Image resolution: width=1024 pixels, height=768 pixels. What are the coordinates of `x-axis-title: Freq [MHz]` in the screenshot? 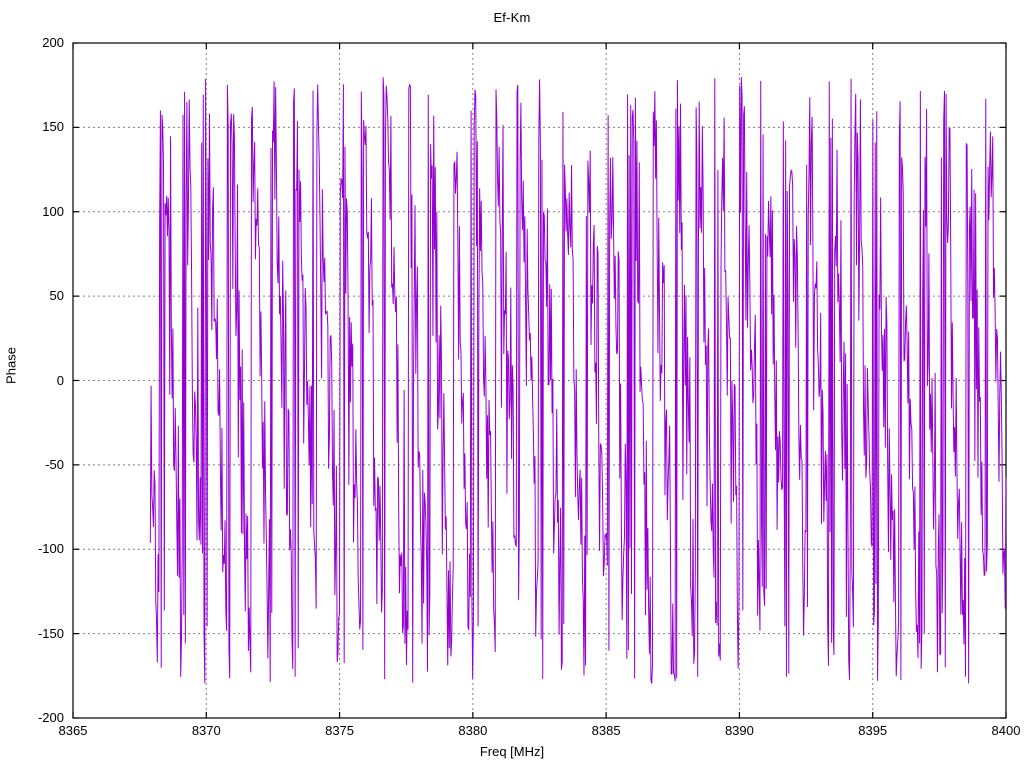 It's located at (512, 751).